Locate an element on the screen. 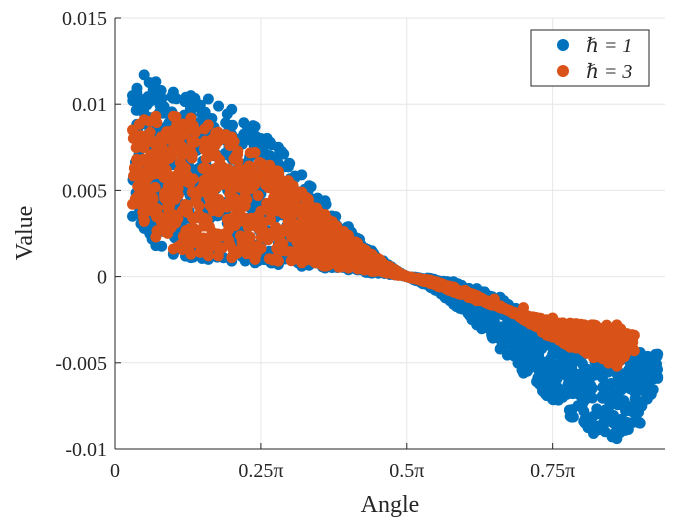 Image resolution: width=676 pixels, height=522 pixels. legend-label-series-1: ℏ = 1 is located at coordinates (609, 46).